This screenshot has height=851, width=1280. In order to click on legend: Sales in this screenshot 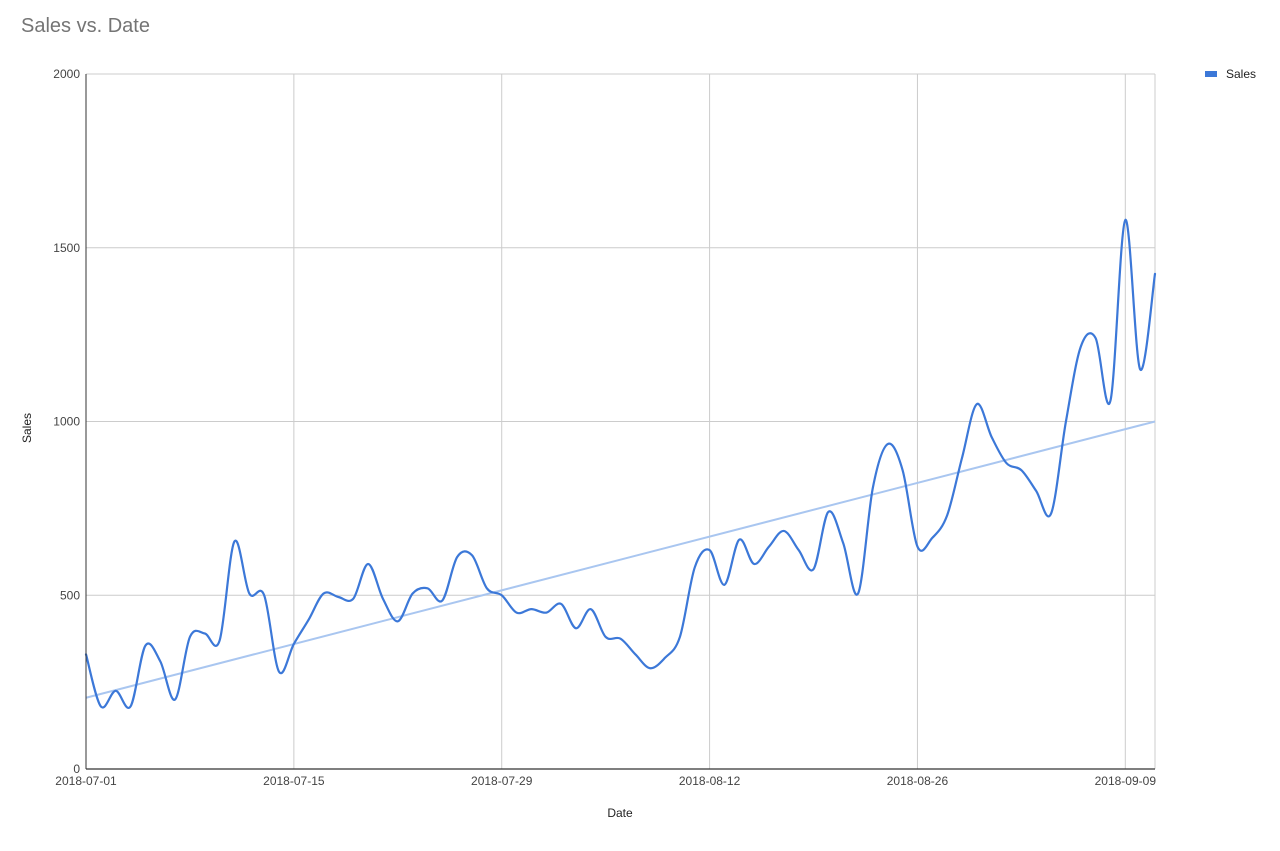, I will do `click(1230, 74)`.